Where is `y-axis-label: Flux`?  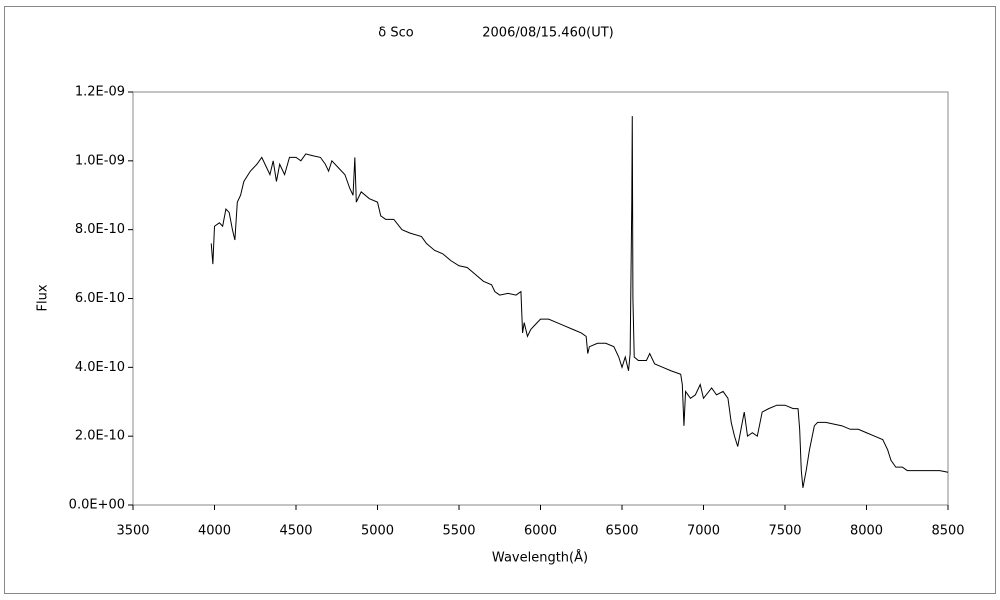 y-axis-label: Flux is located at coordinates (43, 297).